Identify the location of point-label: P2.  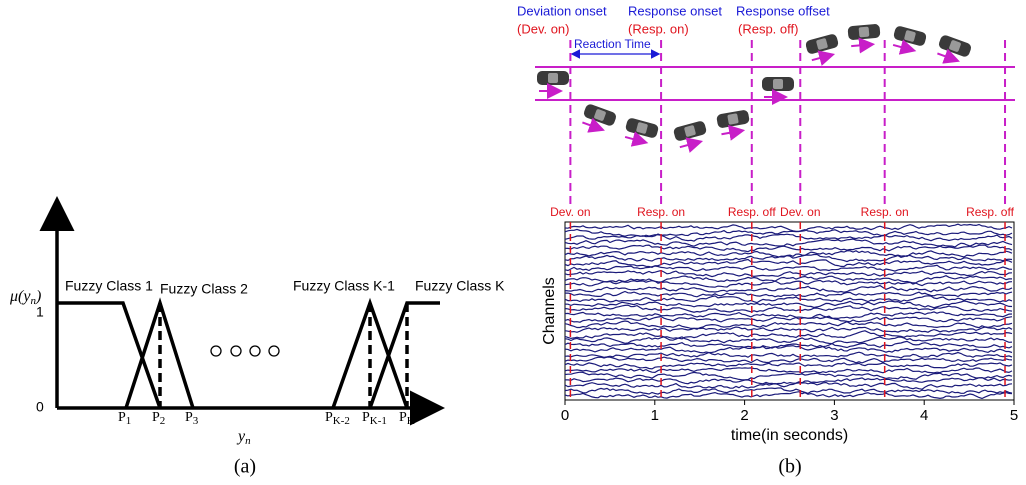
(158, 418).